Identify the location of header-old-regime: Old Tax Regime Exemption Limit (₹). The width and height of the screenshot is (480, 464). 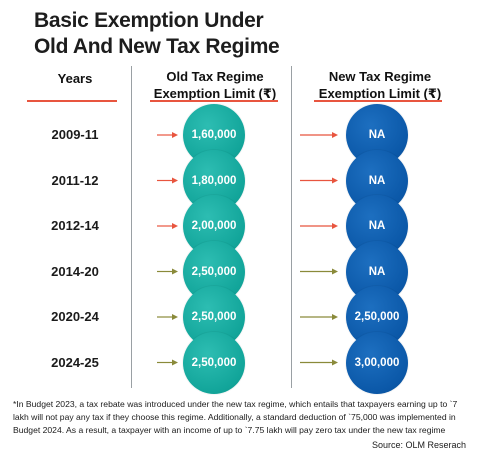
(215, 85).